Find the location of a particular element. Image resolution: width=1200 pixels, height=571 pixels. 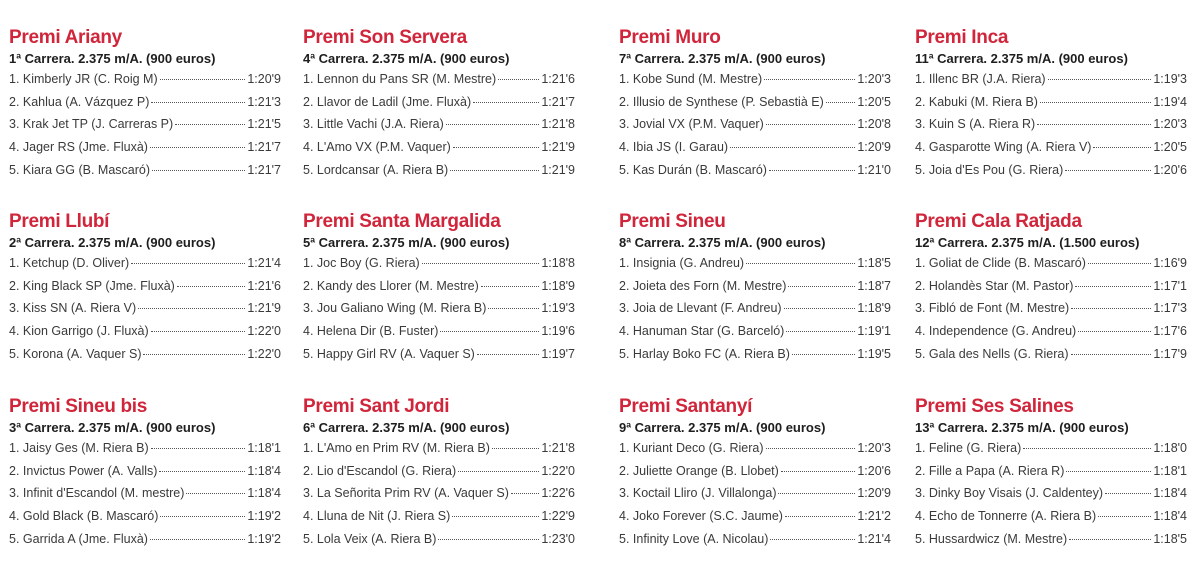

race-time: 1:18'5 is located at coordinates (874, 263).